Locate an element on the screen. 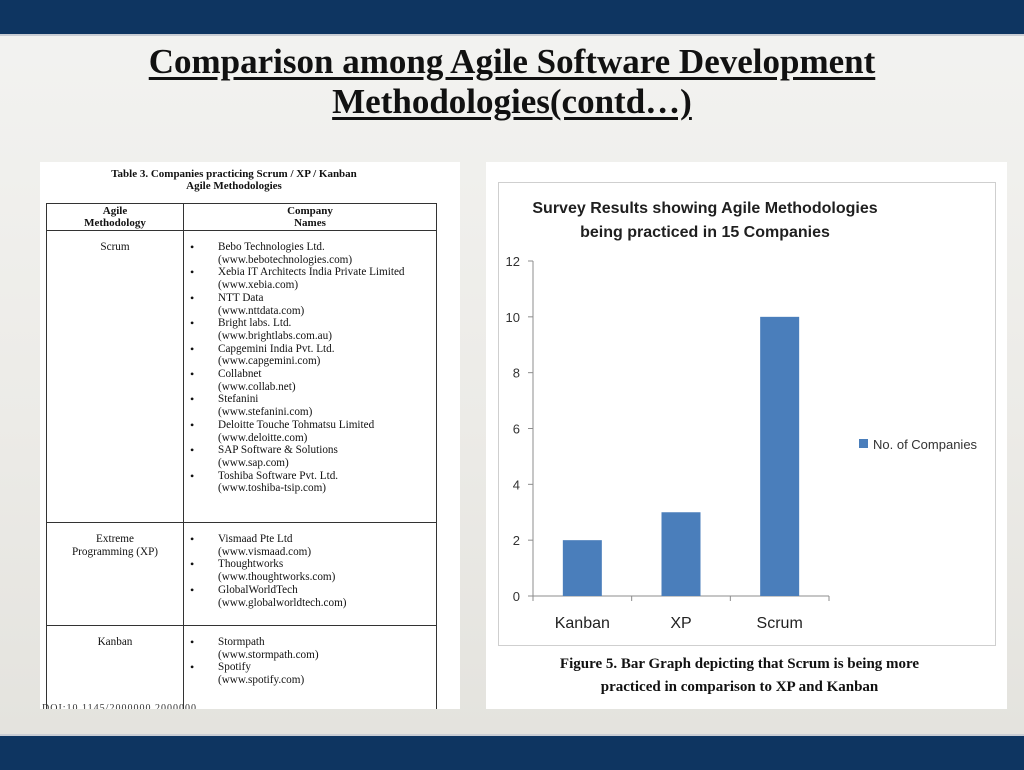 The width and height of the screenshot is (1024, 770). methodology-cell: Kanban is located at coordinates (115, 667).